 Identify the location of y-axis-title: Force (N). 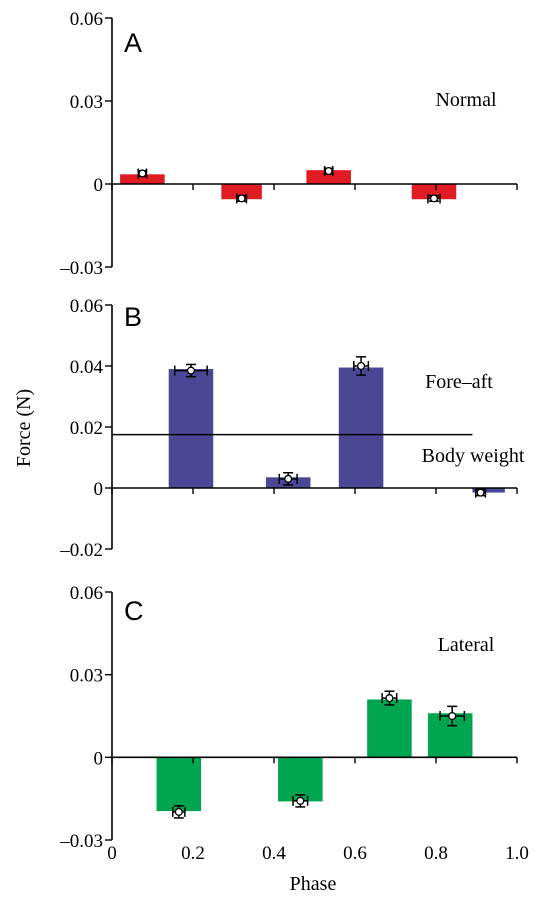
(24, 428).